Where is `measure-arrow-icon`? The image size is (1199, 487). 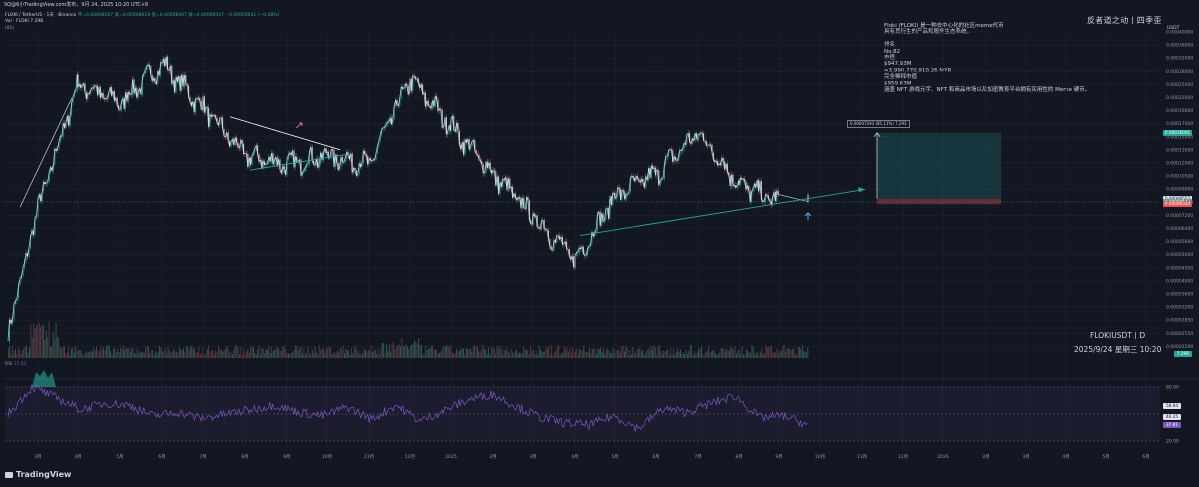
measure-arrow-icon is located at coordinates (877, 134).